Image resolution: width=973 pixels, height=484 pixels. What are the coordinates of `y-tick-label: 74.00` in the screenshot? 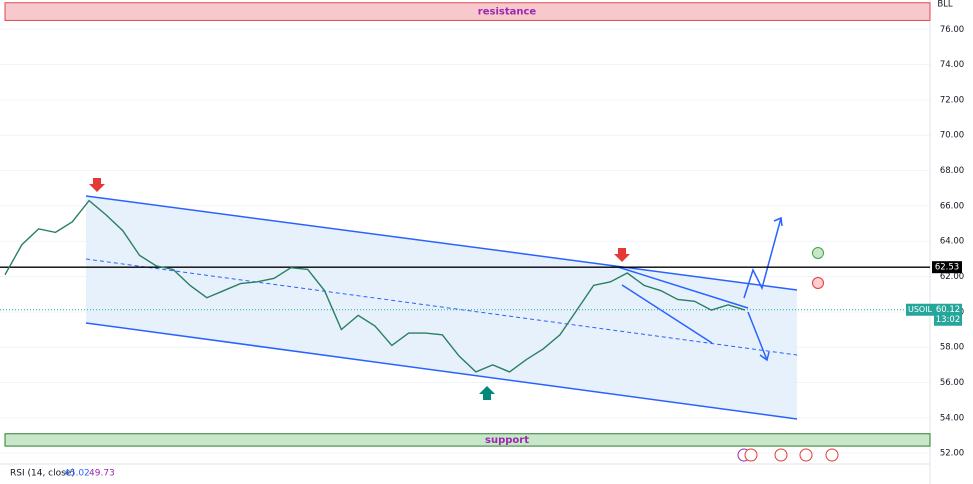 It's located at (952, 65).